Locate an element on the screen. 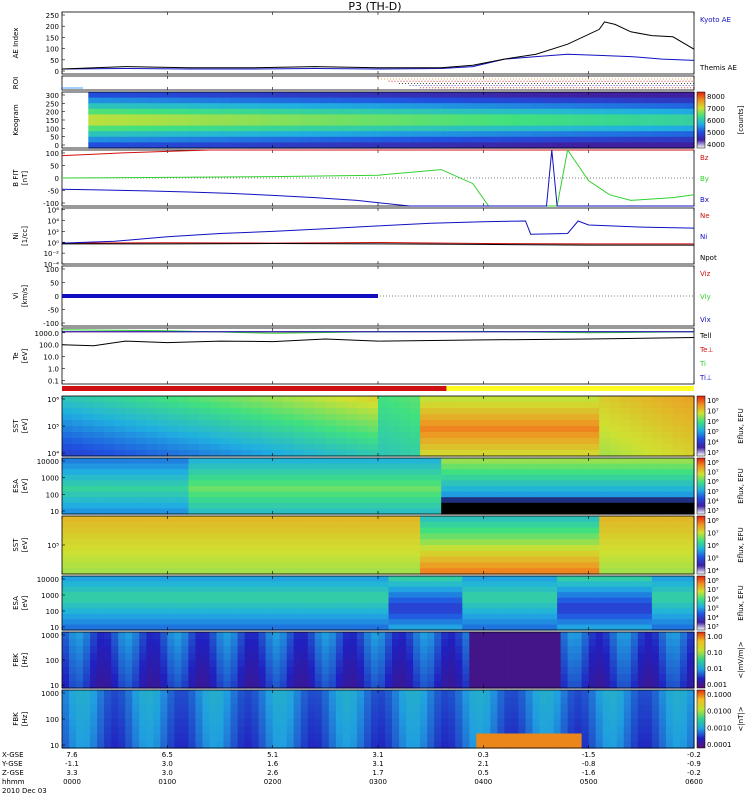  y-tick-label: 100 is located at coordinates (52, 129).